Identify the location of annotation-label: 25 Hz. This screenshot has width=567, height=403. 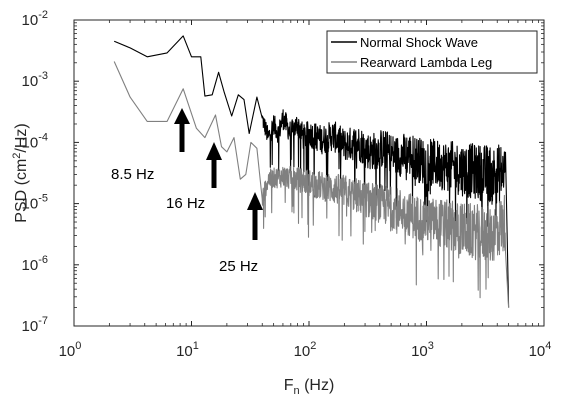
(238, 266).